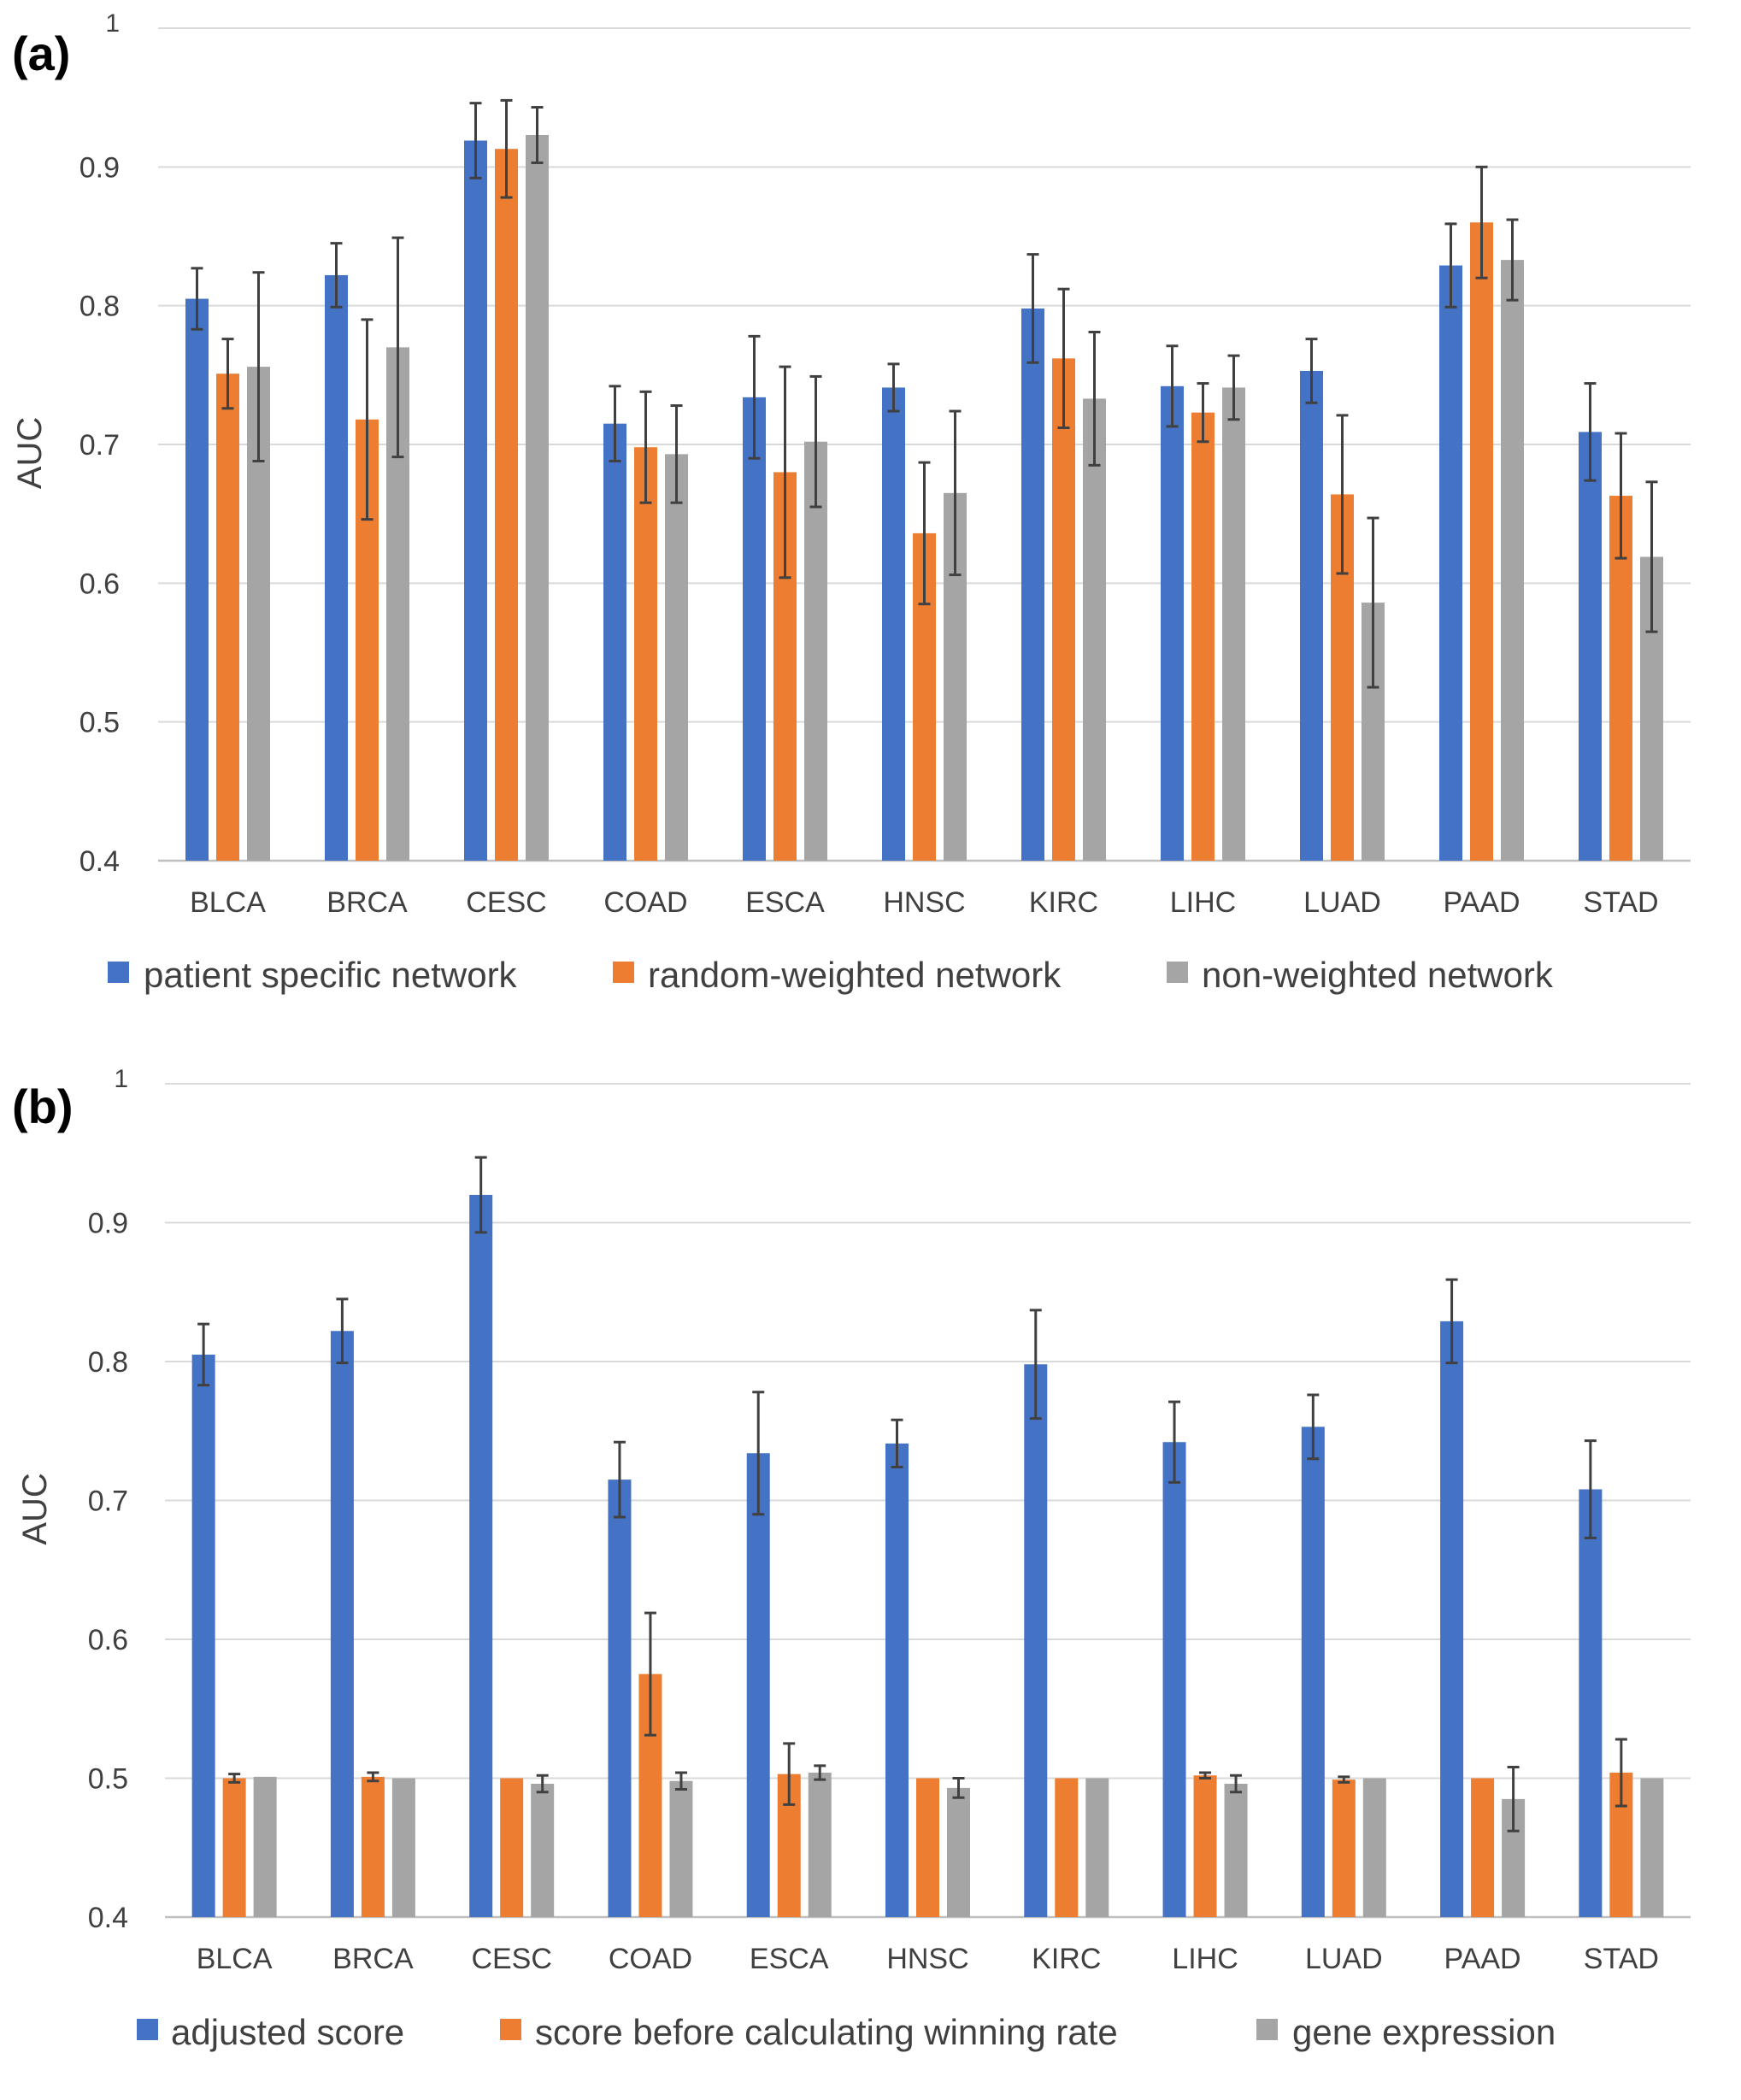 The height and width of the screenshot is (2100, 1741). What do you see at coordinates (826, 2032) in the screenshot?
I see `legend-label: score before calculating winning rate` at bounding box center [826, 2032].